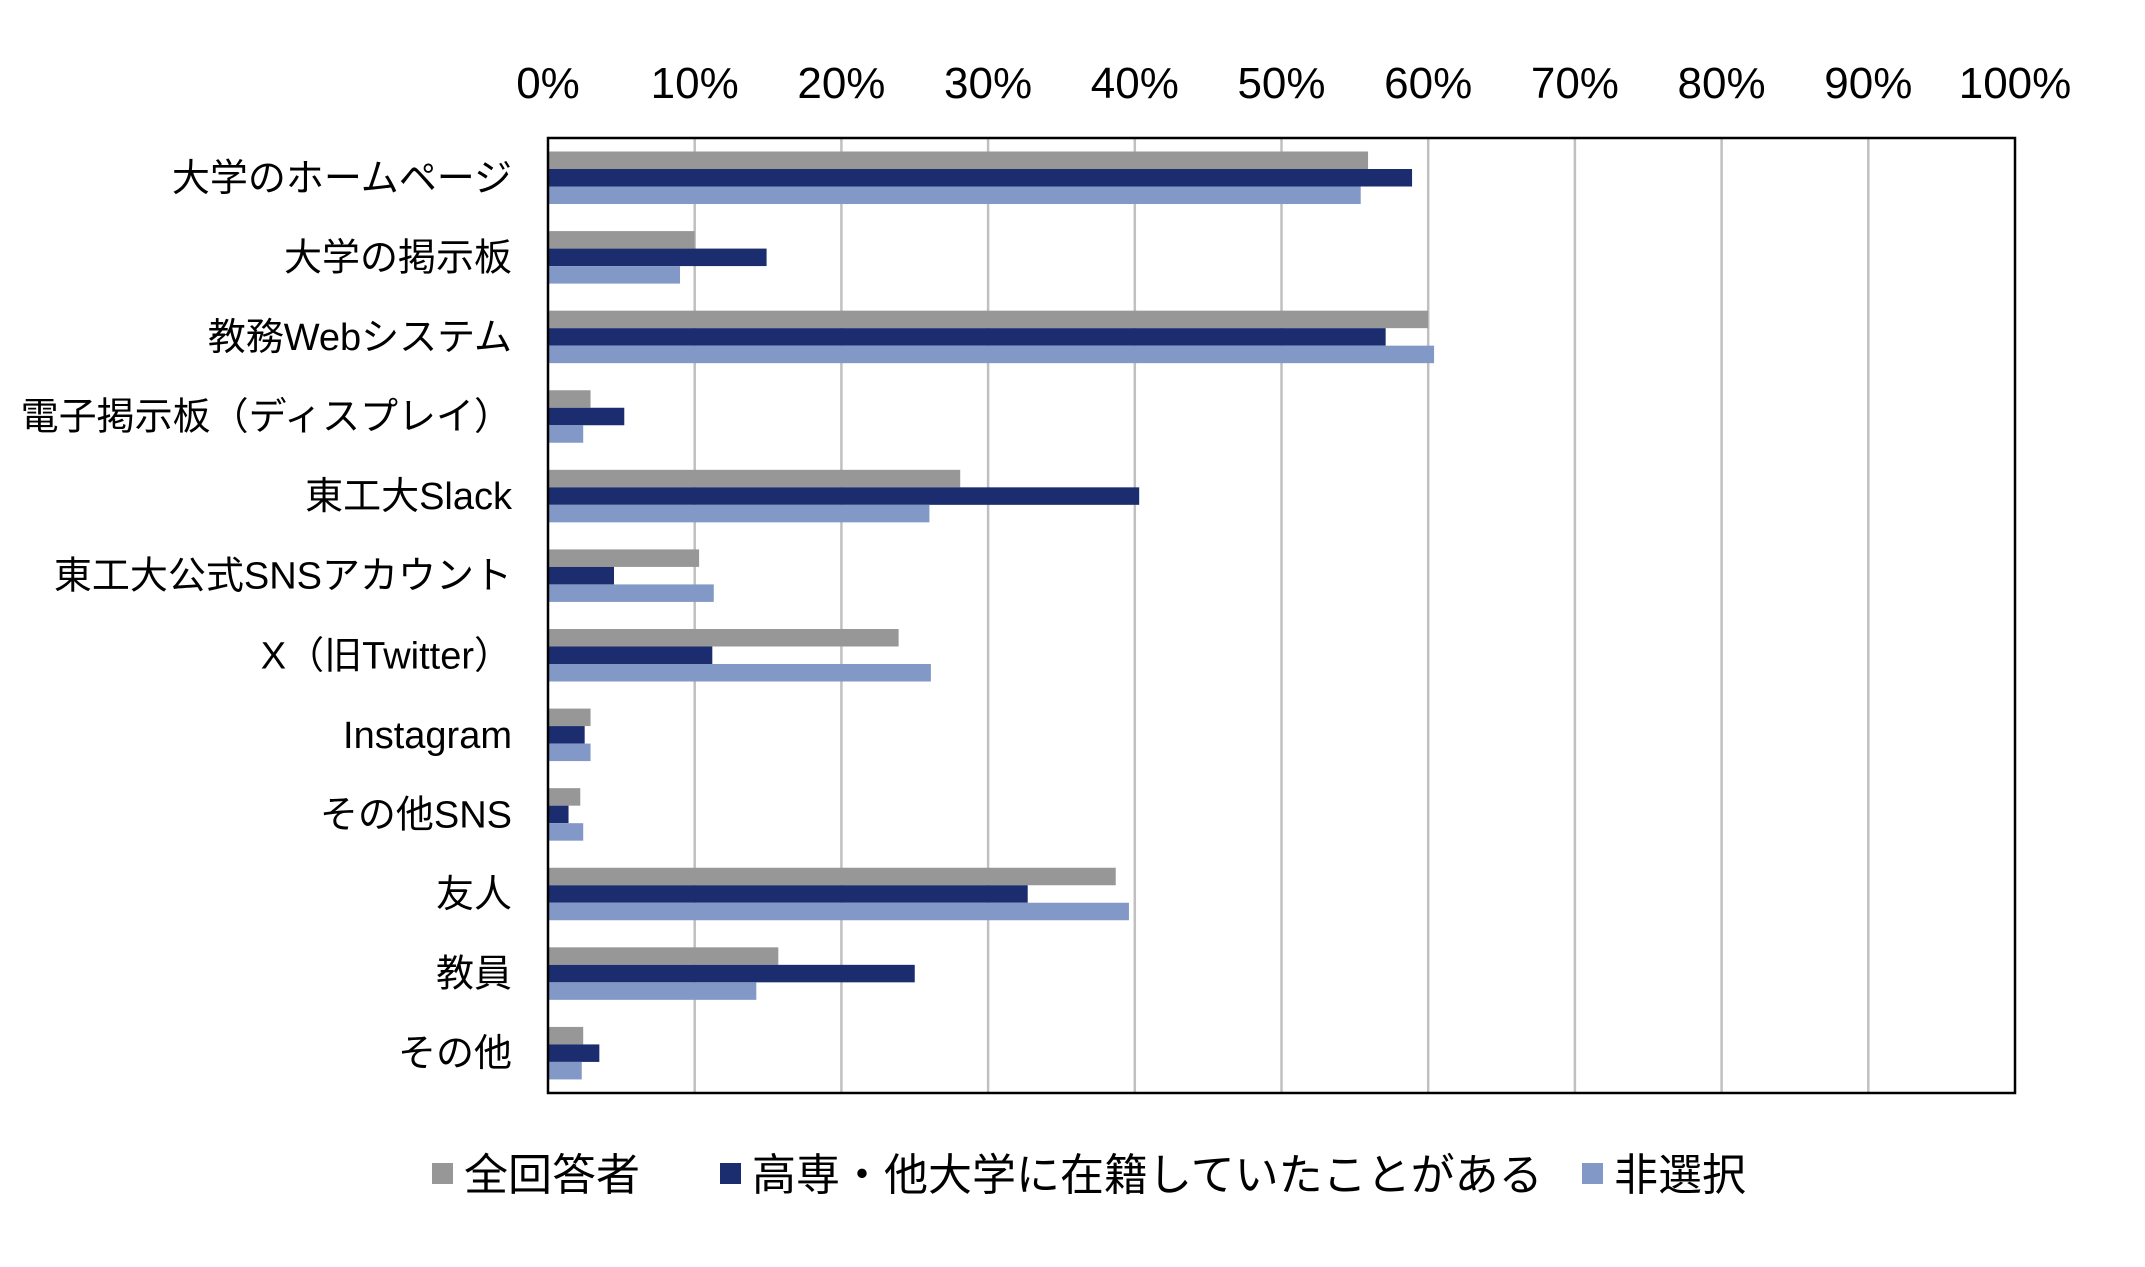  Describe the element at coordinates (552, 1175) in the screenshot. I see `legend-label: 全回答者` at that location.